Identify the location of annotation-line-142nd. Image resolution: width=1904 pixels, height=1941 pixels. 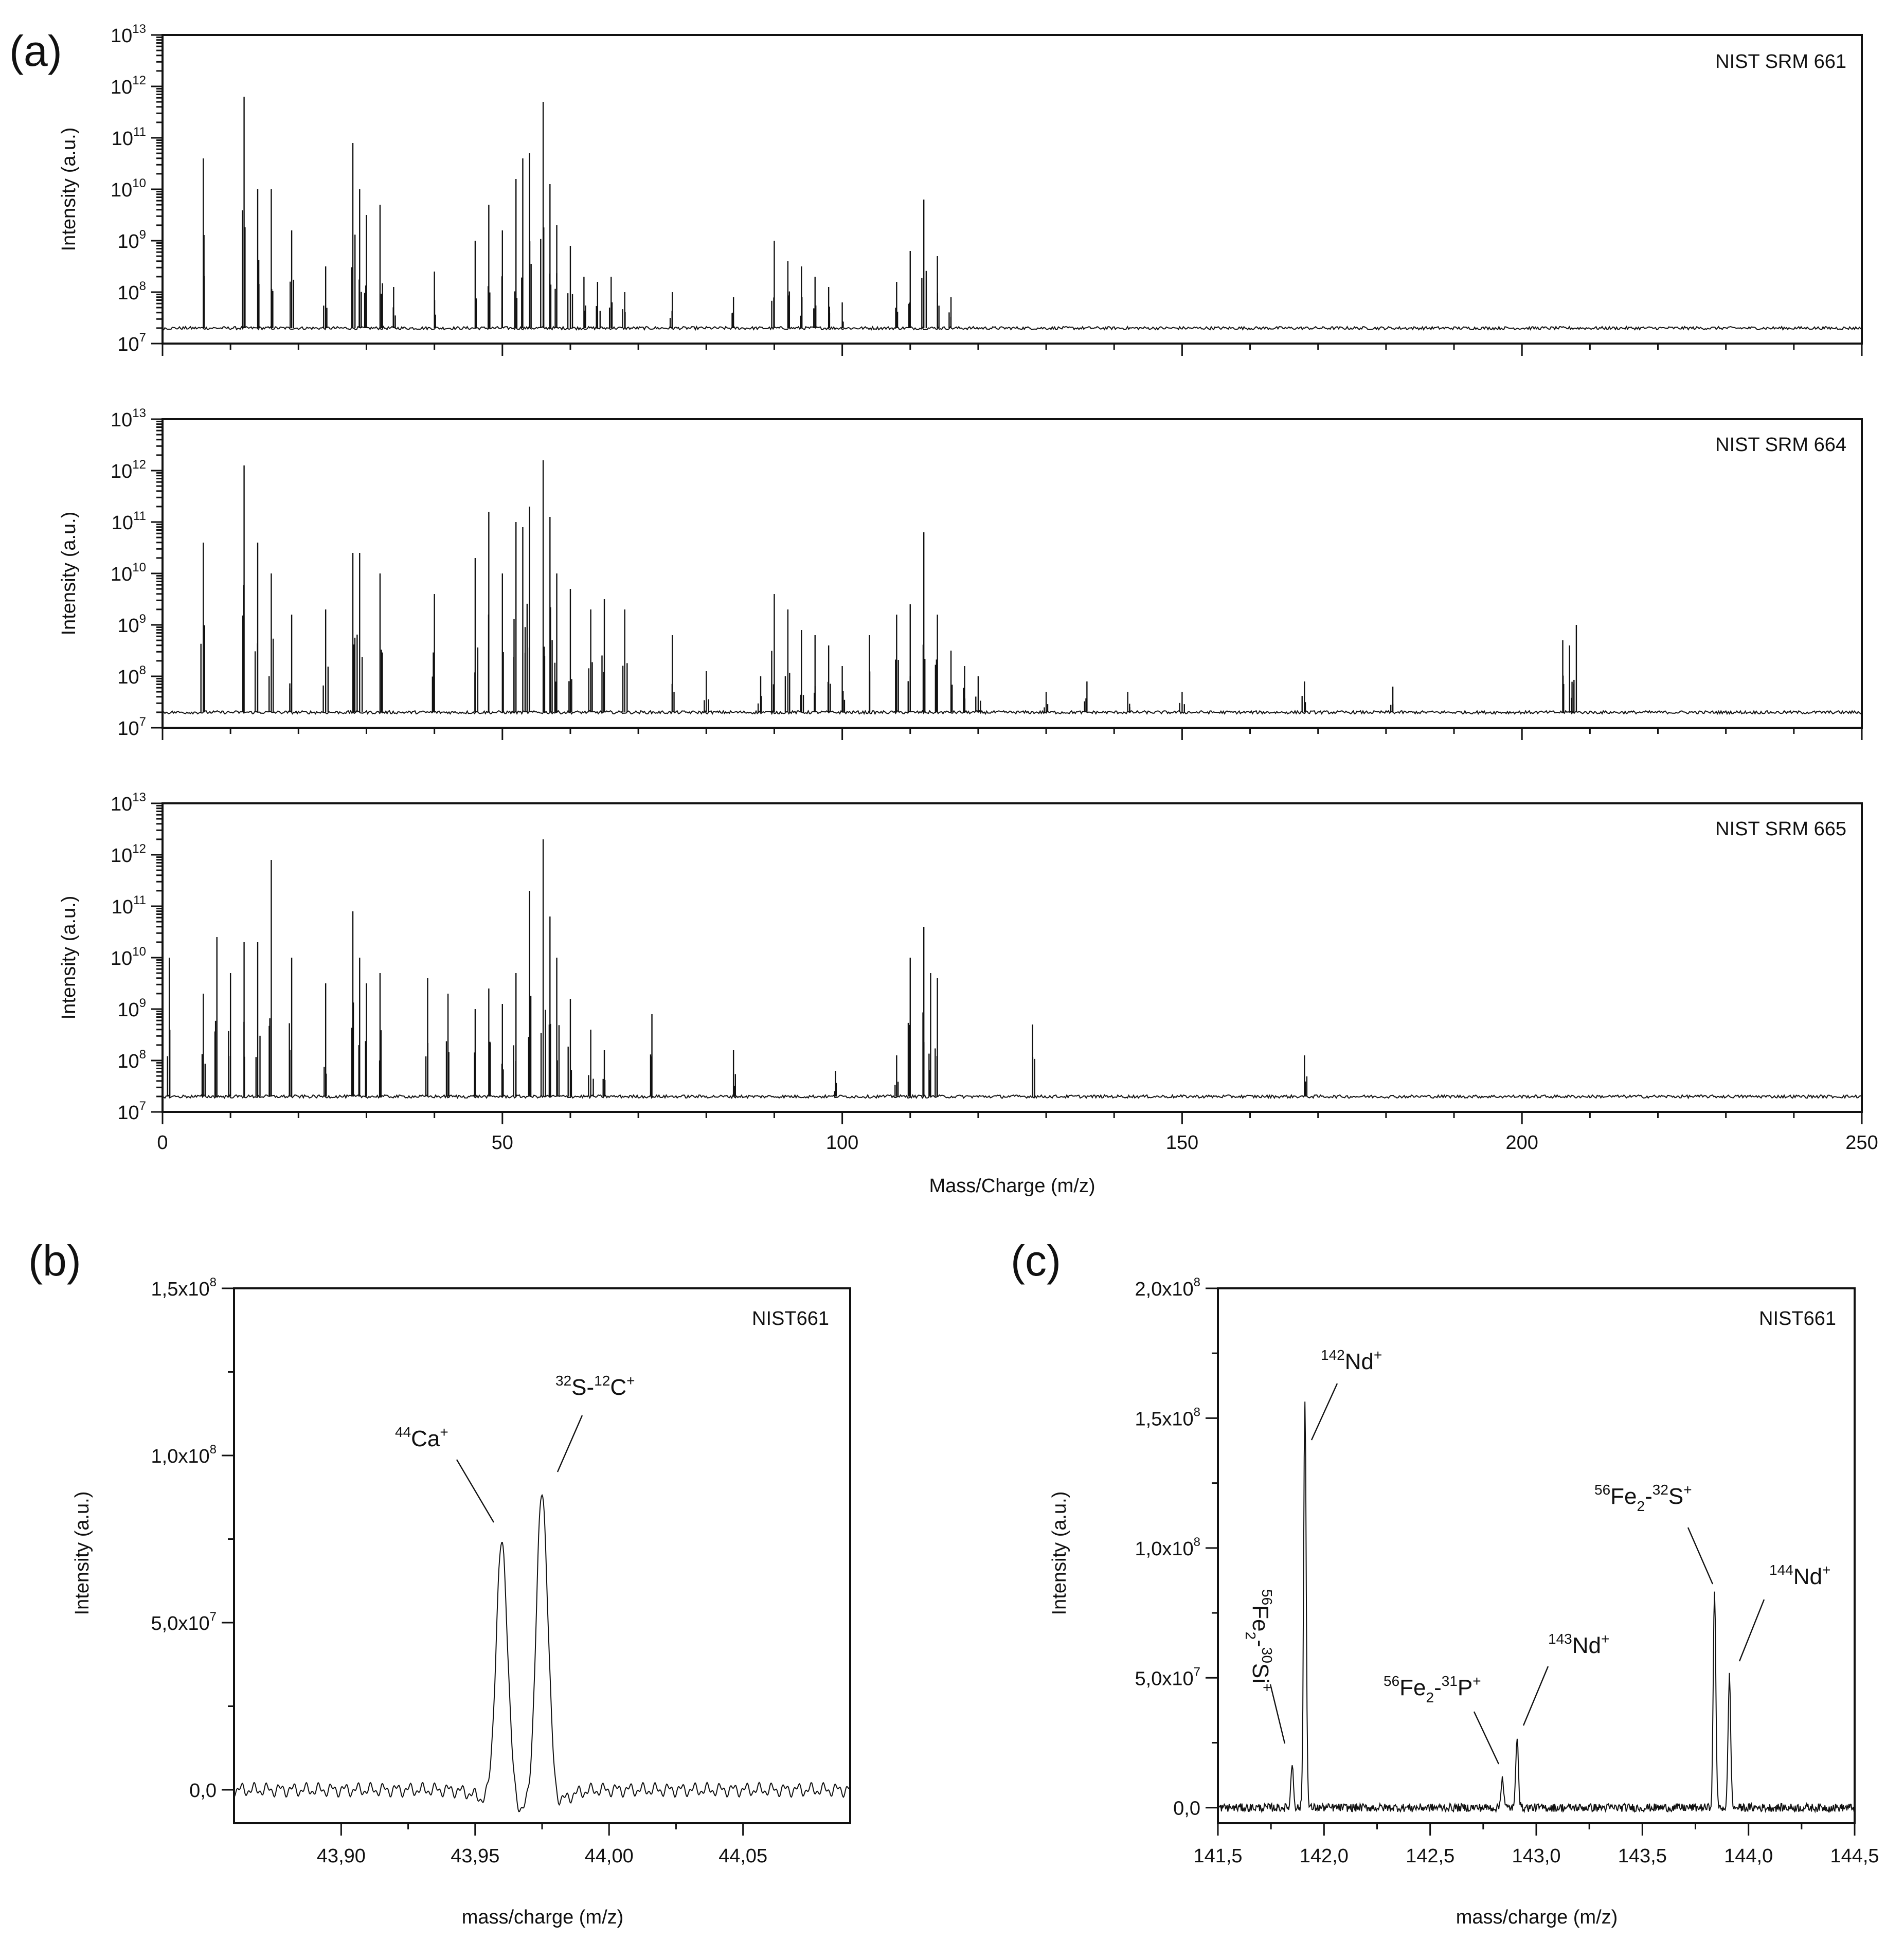
(1324, 1412).